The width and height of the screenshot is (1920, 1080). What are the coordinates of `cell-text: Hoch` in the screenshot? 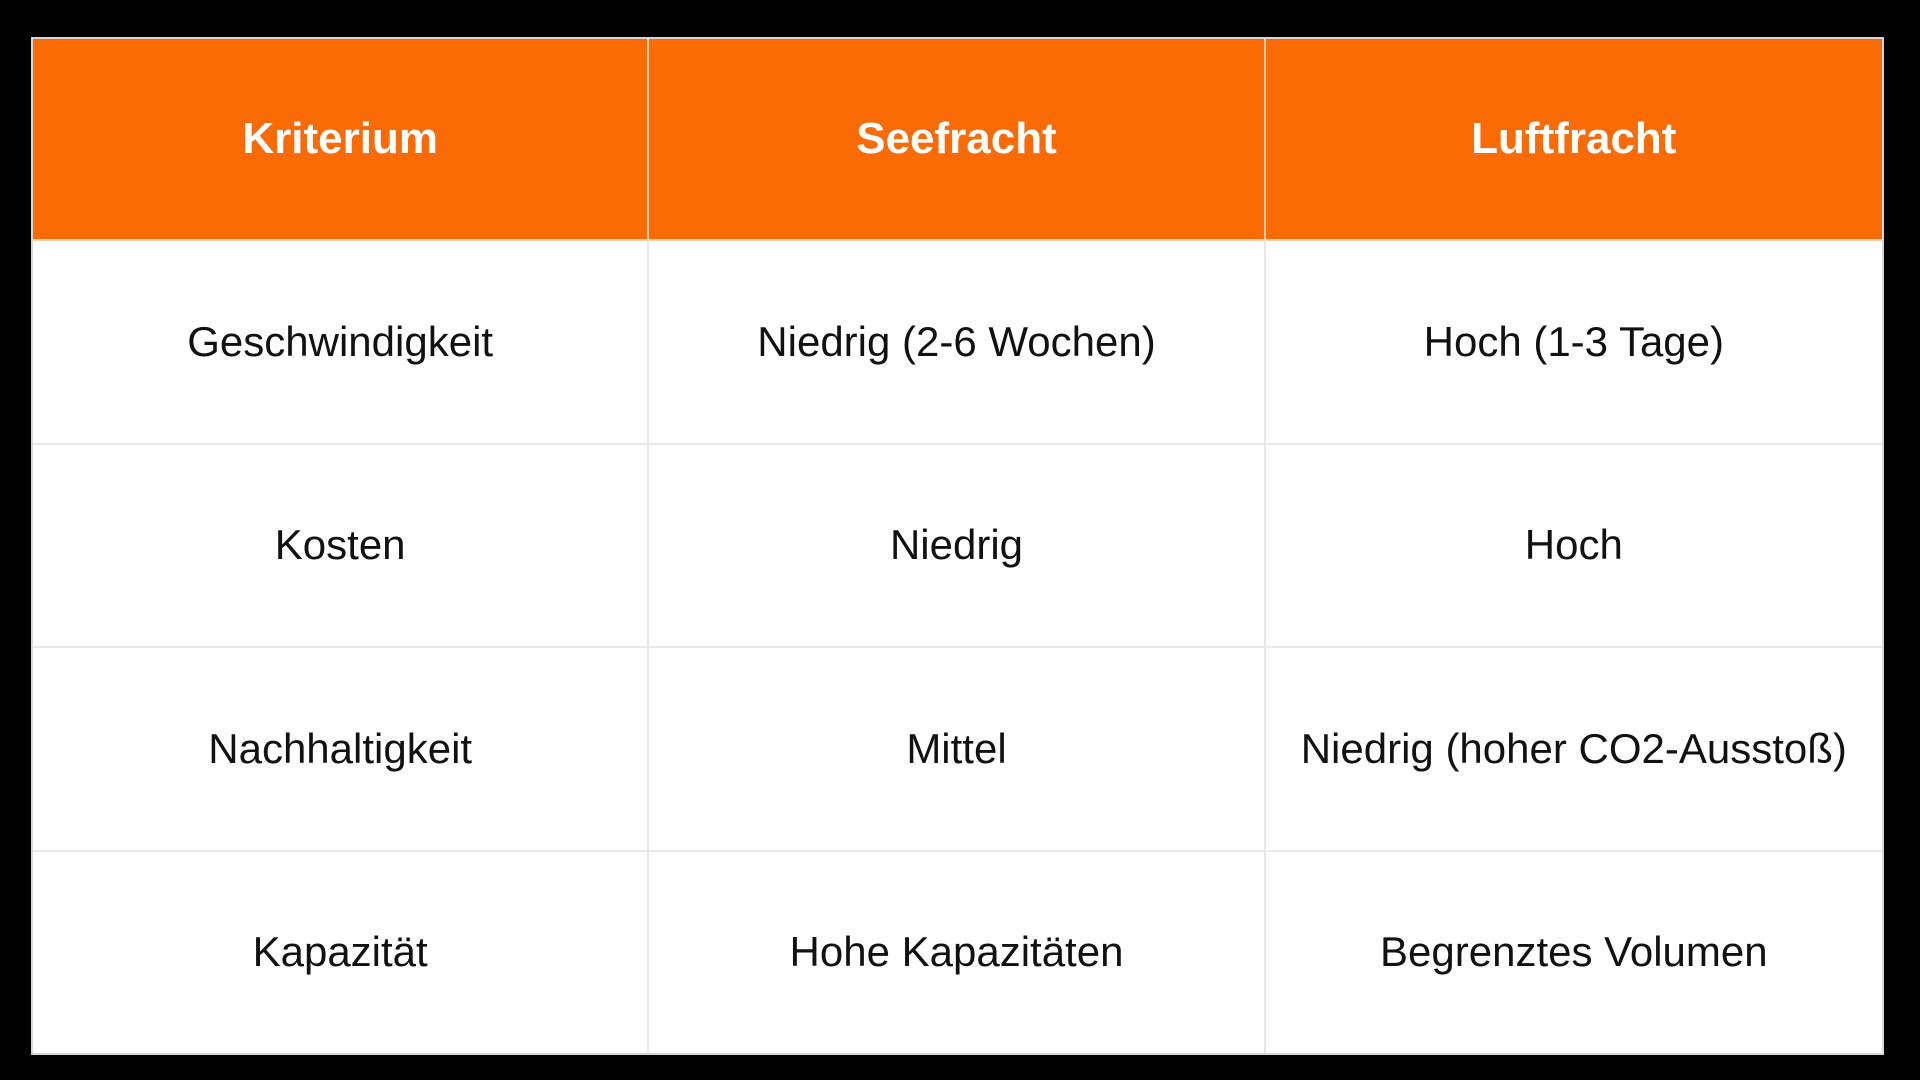 It's located at (1573, 545).